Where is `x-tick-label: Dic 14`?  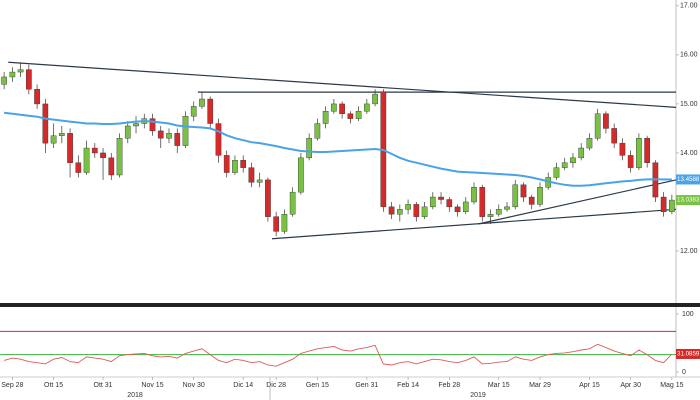
x-tick-label: Dic 14 is located at coordinates (243, 385).